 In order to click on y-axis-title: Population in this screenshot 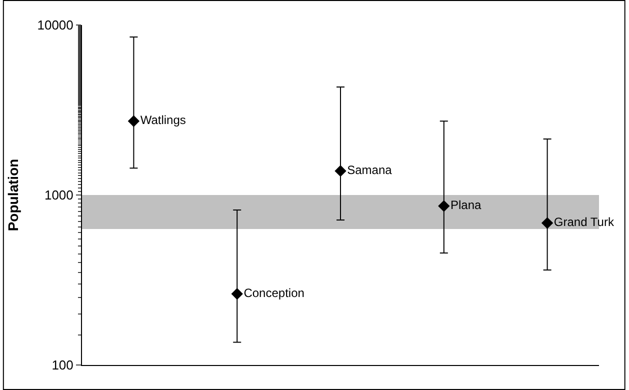, I will do `click(12, 195)`.